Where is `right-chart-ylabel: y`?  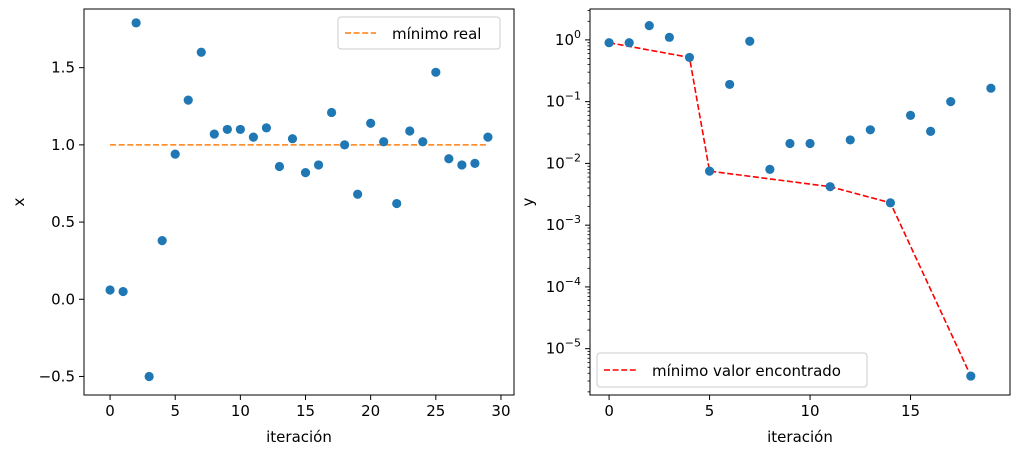
right-chart-ylabel: y is located at coordinates (528, 201).